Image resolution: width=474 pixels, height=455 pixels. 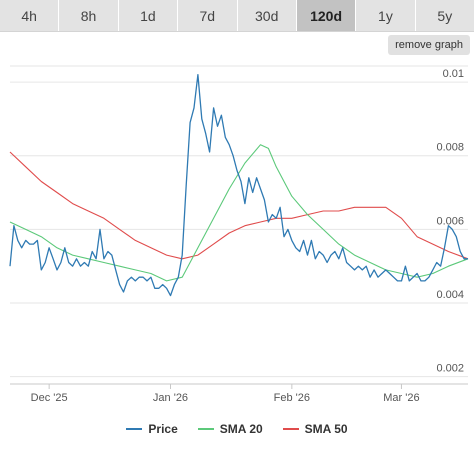 I want to click on chart-legend: Price SMA 20 SMA 50, so click(x=237, y=429).